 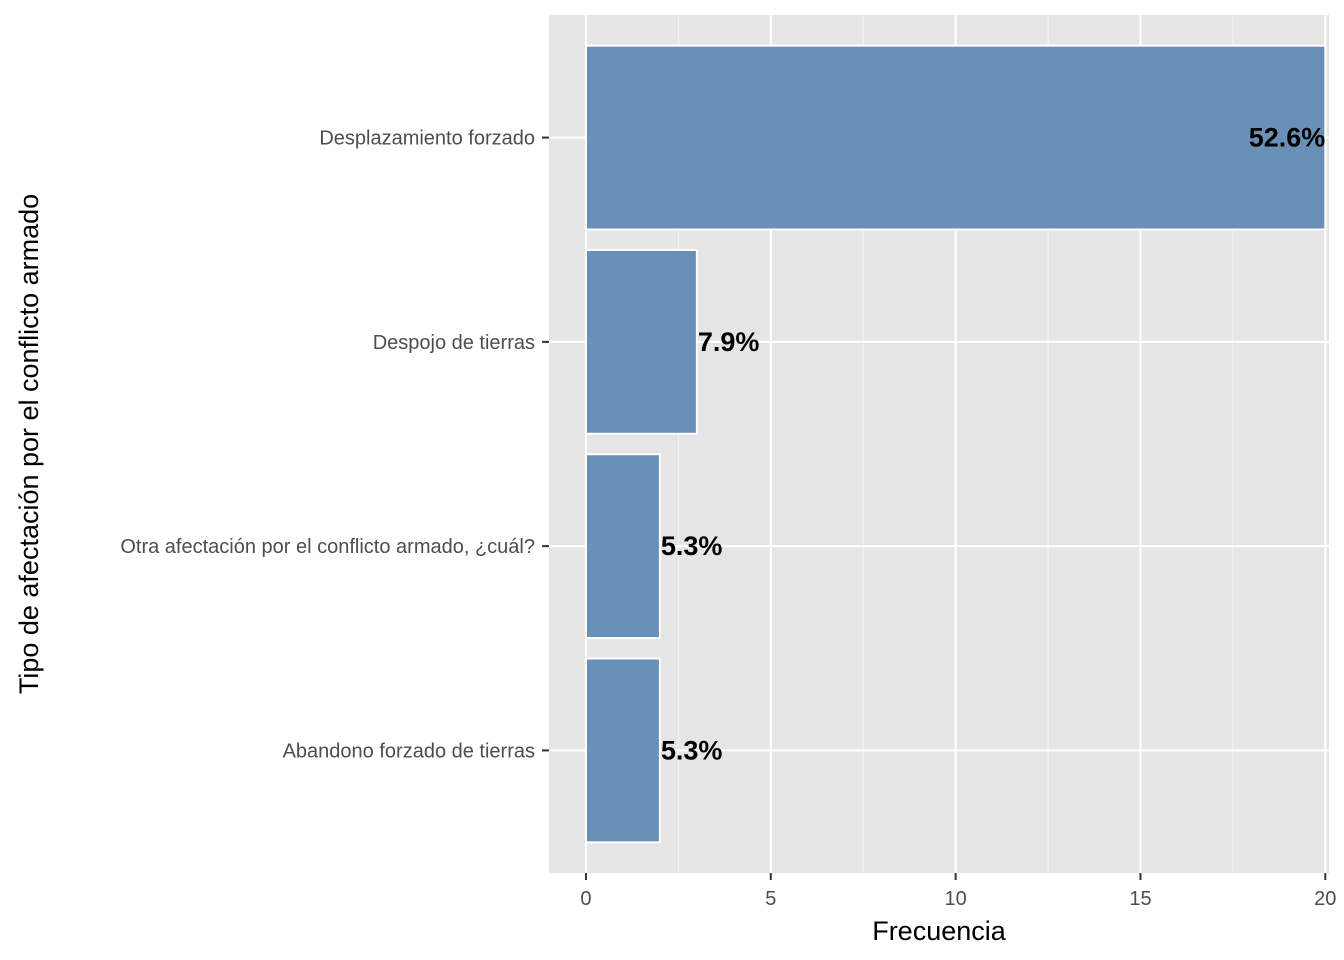 I want to click on x-tick-label: 10, so click(x=956, y=899).